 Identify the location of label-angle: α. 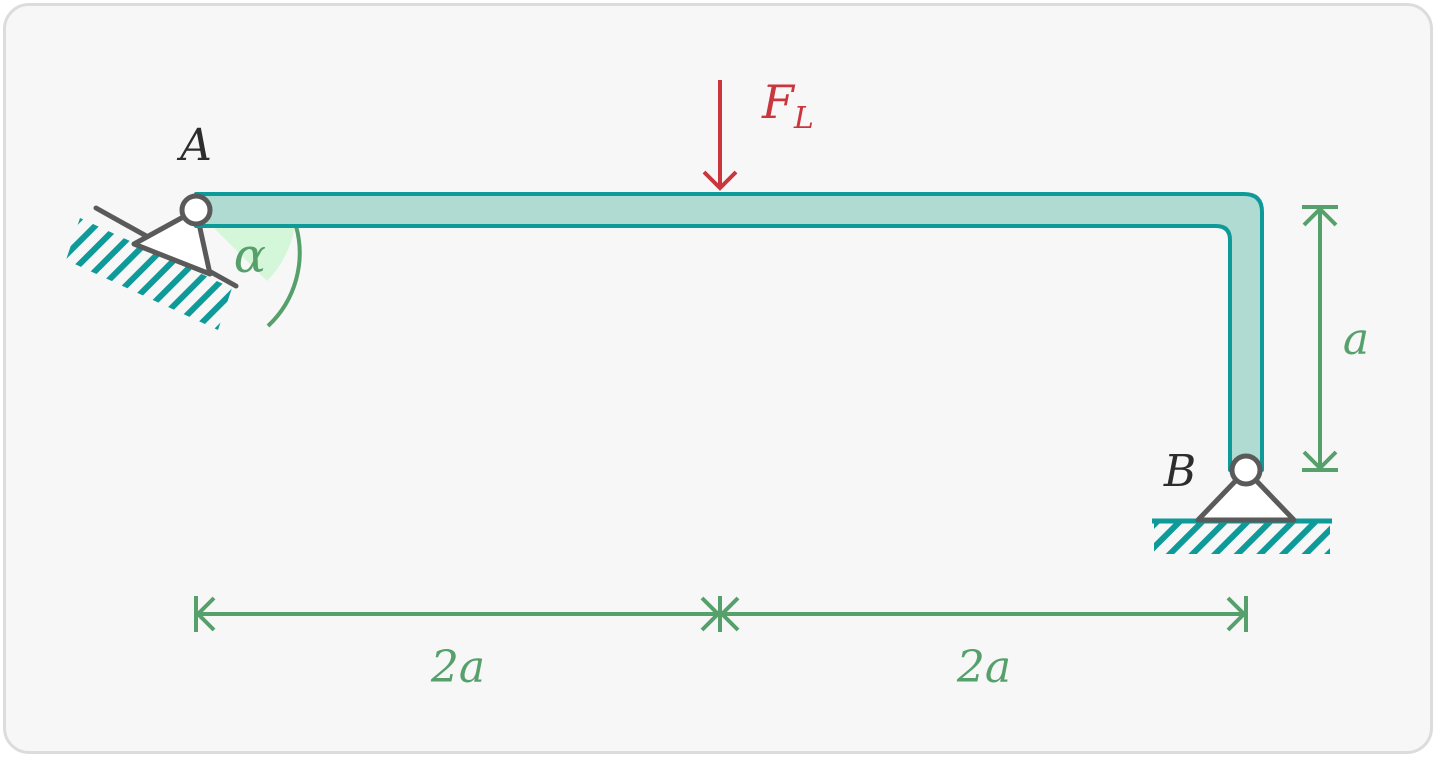
(250, 256).